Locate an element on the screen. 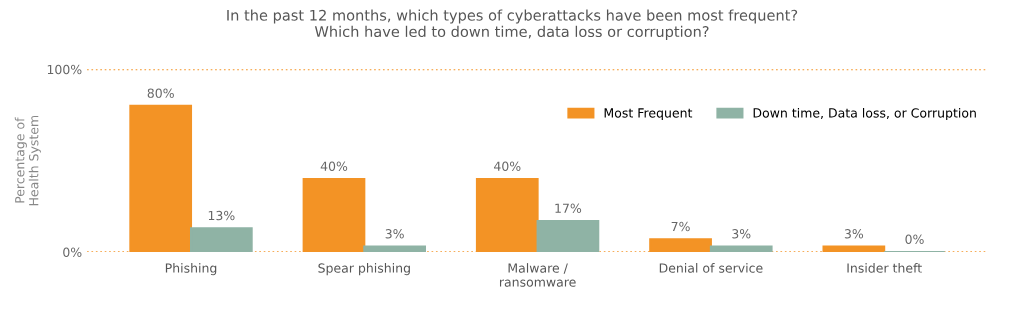 This screenshot has height=315, width=1024. x-tick-label: Insider theft is located at coordinates (884, 268).